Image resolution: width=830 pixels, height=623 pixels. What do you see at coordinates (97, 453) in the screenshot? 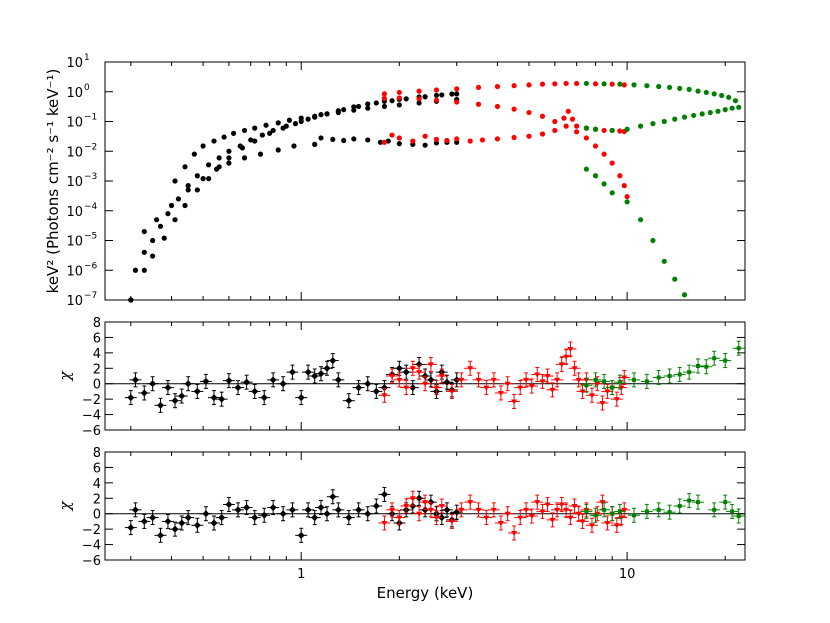
I see `y-tick-label: 8` at bounding box center [97, 453].